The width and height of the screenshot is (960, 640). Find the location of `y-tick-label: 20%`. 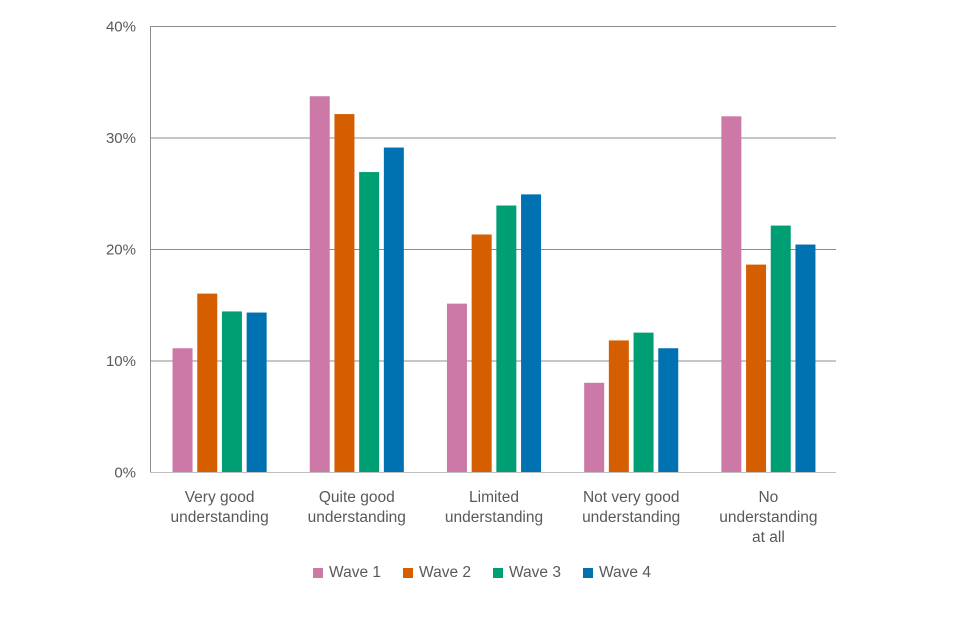

y-tick-label: 20% is located at coordinates (121, 250).